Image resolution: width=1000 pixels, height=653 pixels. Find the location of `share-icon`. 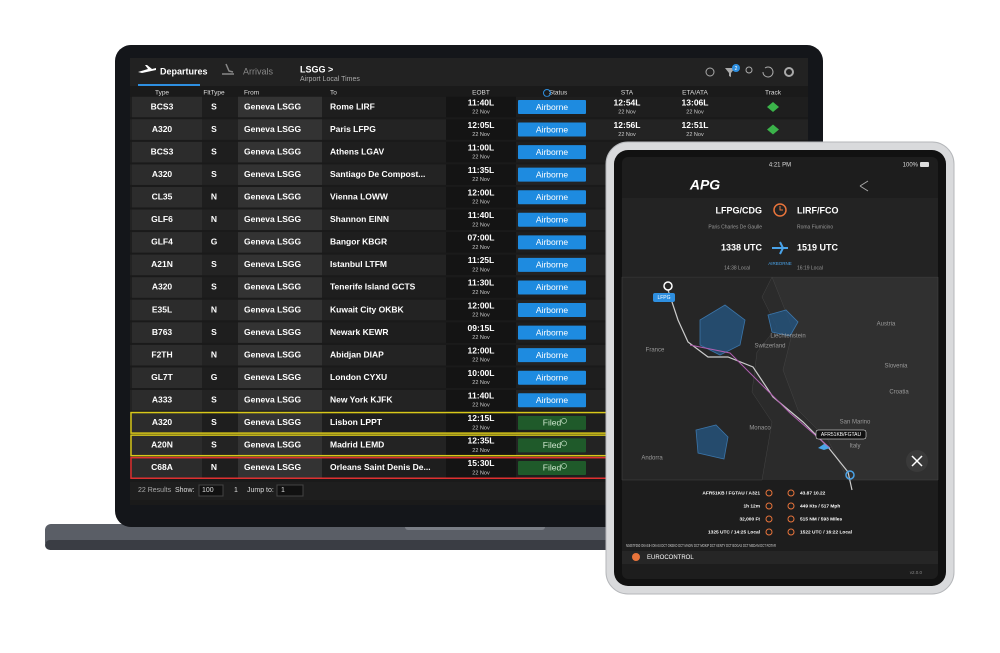

share-icon is located at coordinates (864, 186).